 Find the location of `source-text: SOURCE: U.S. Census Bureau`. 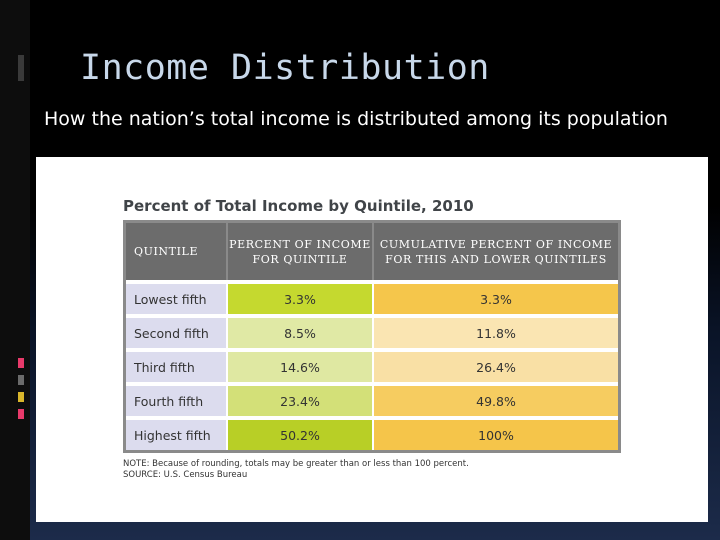

source-text: SOURCE: U.S. Census Bureau is located at coordinates (185, 475).